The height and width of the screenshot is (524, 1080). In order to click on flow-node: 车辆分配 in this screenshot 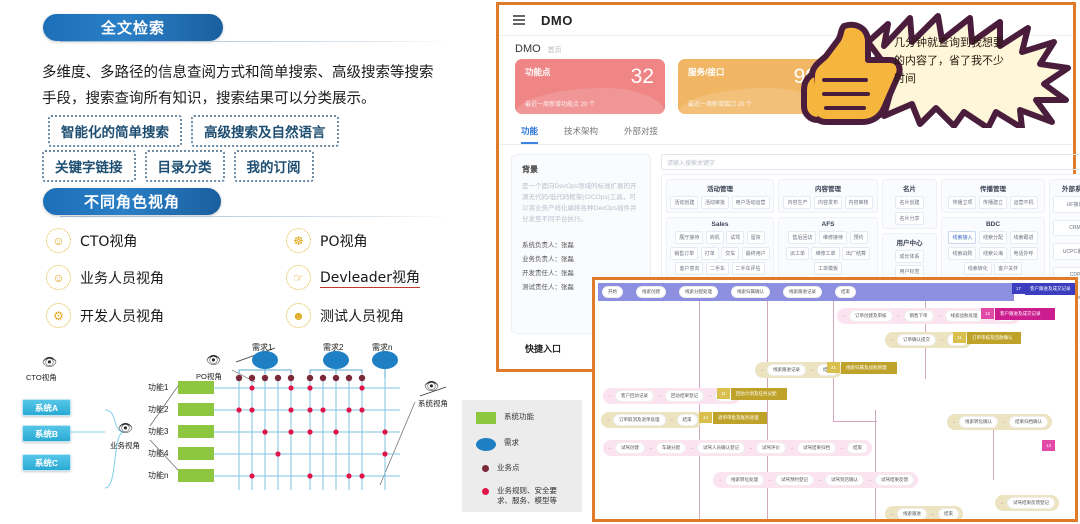, I will do `click(671, 448)`.